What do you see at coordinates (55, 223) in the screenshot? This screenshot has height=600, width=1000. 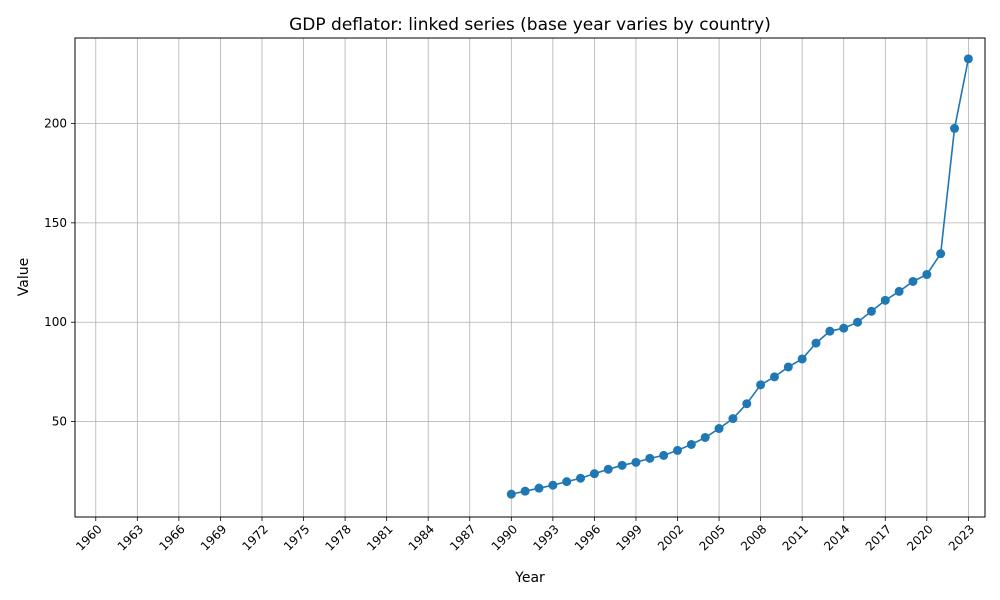 I see `y-tick-label: 150` at bounding box center [55, 223].